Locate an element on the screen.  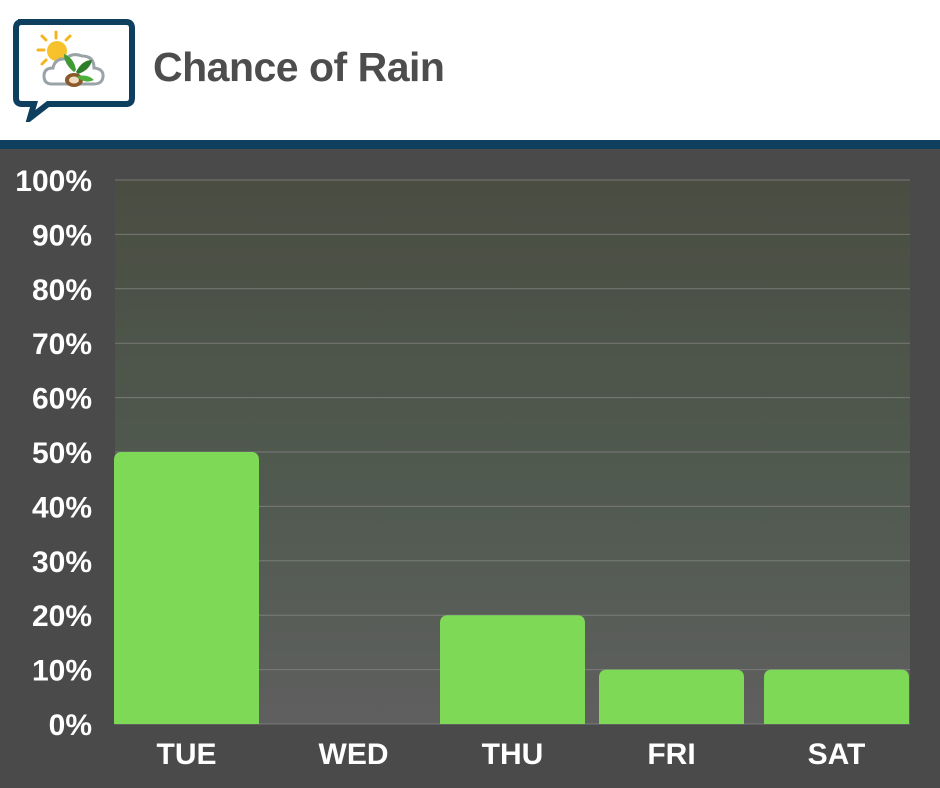
header-divider is located at coordinates (470, 144).